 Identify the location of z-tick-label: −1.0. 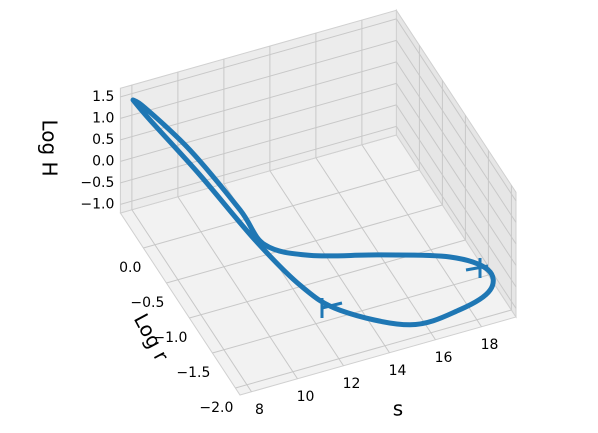
(97, 204).